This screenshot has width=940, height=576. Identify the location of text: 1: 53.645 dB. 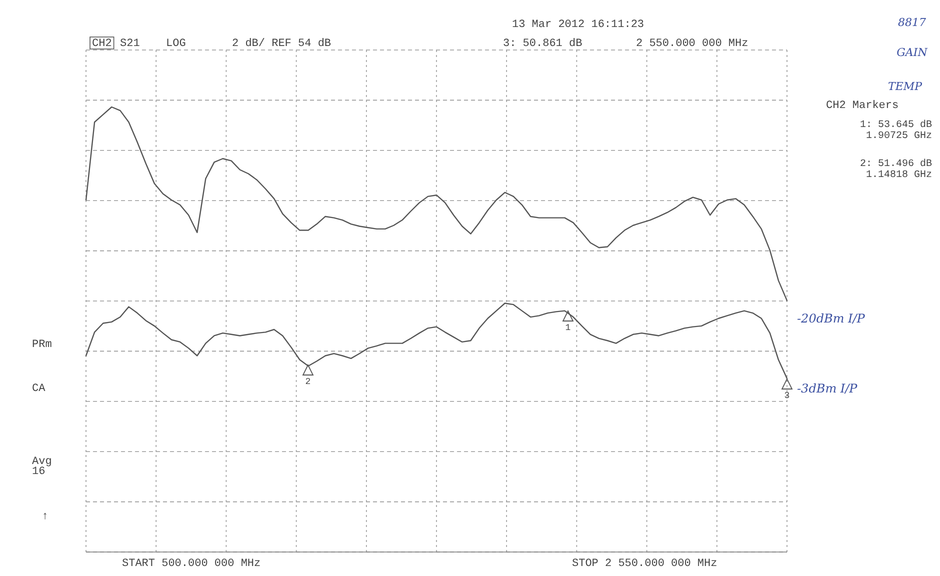
(896, 125).